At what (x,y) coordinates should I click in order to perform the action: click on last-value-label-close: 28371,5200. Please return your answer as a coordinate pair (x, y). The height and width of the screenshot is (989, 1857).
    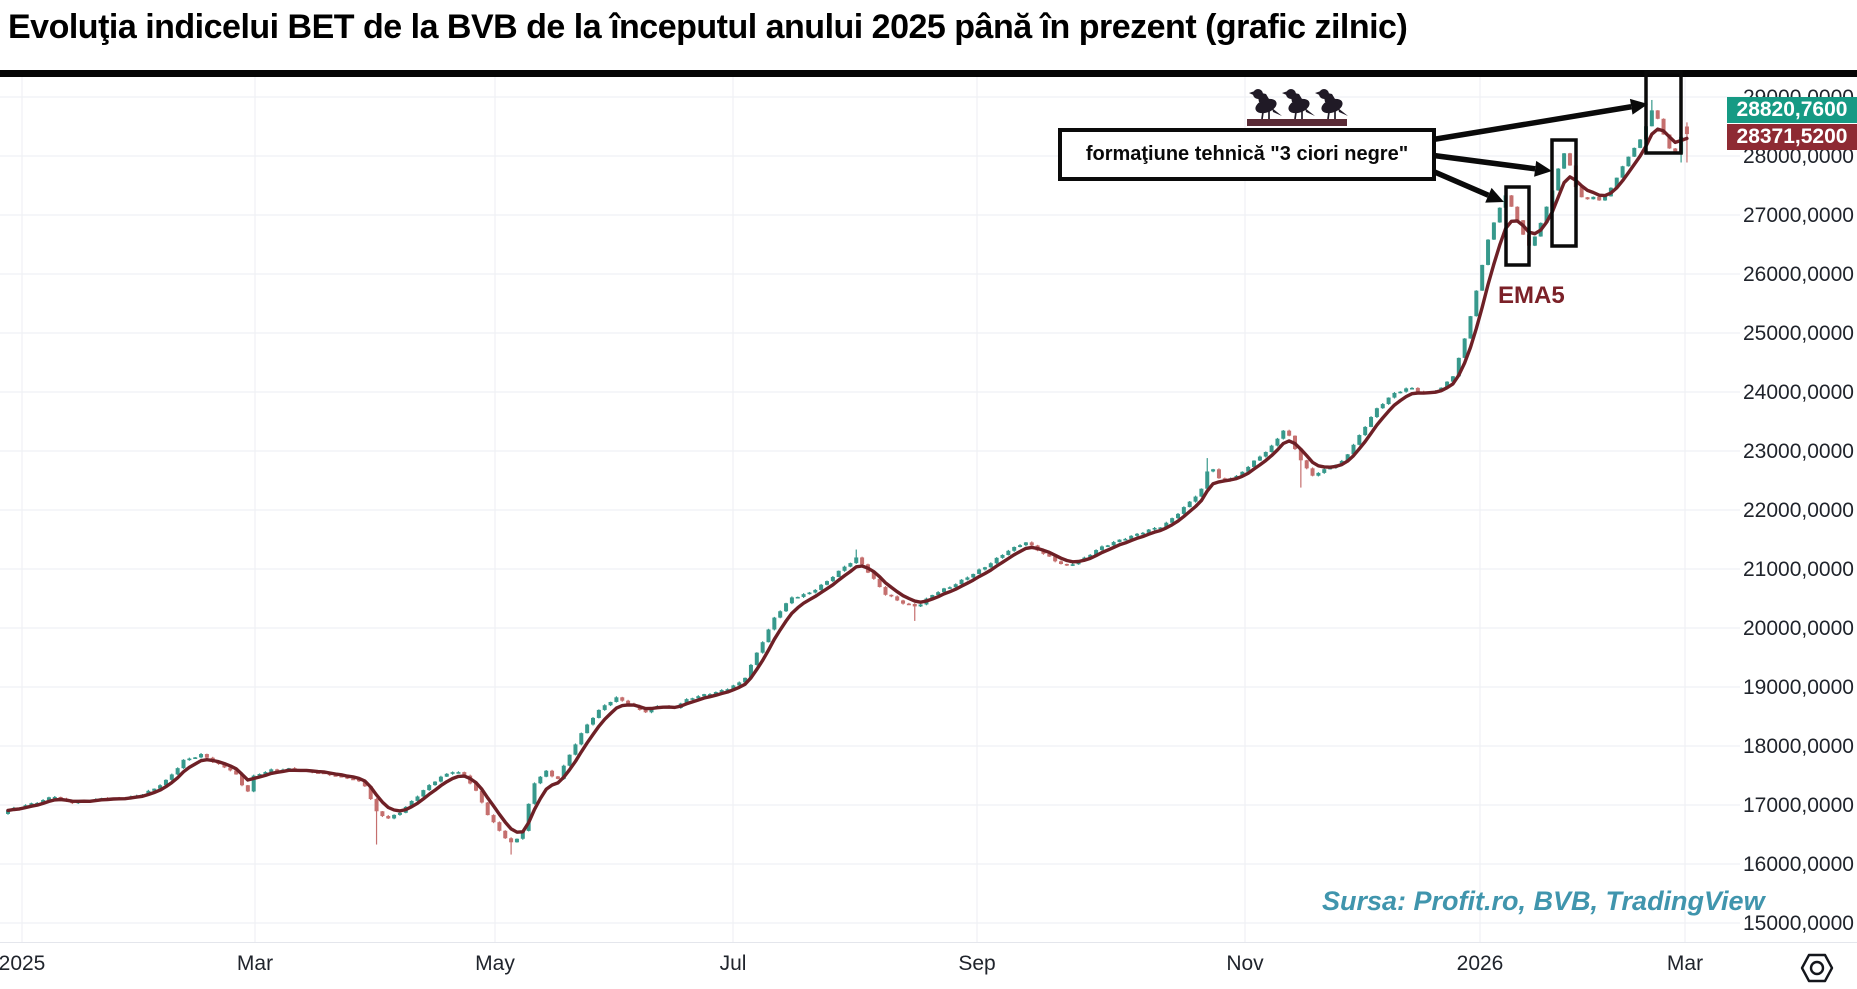
    Looking at the image, I should click on (1792, 137).